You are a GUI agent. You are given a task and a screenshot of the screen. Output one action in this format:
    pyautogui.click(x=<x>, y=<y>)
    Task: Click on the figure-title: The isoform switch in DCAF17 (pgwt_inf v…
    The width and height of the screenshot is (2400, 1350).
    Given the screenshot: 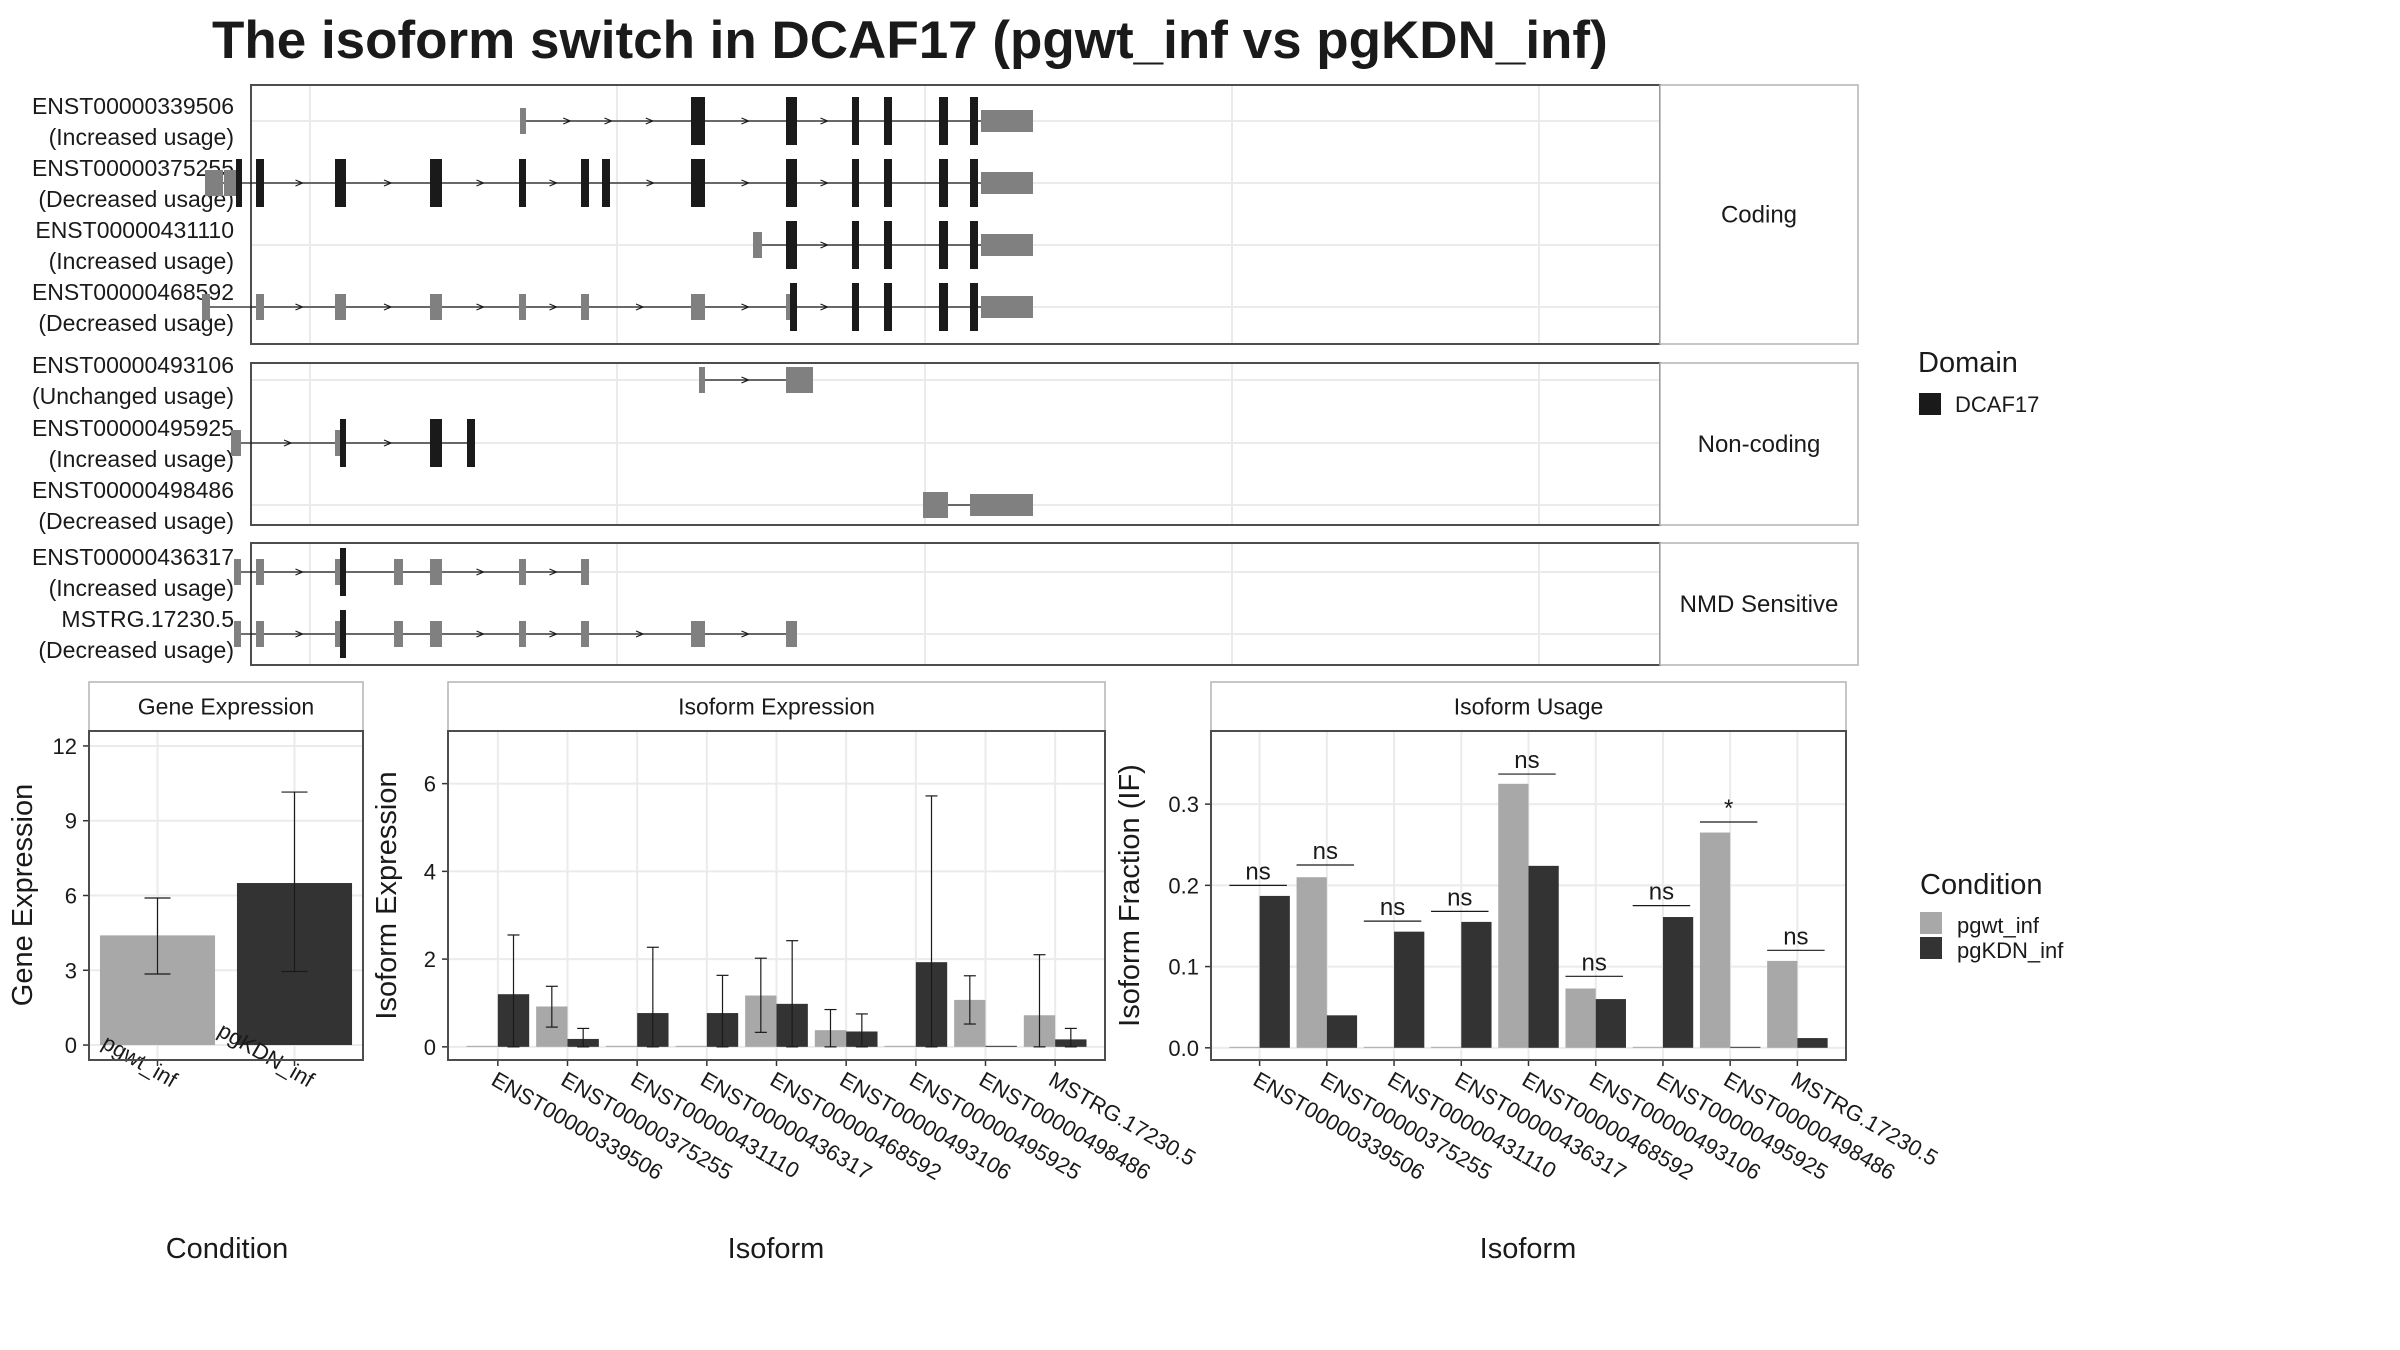 What is the action you would take?
    pyautogui.click(x=910, y=40)
    